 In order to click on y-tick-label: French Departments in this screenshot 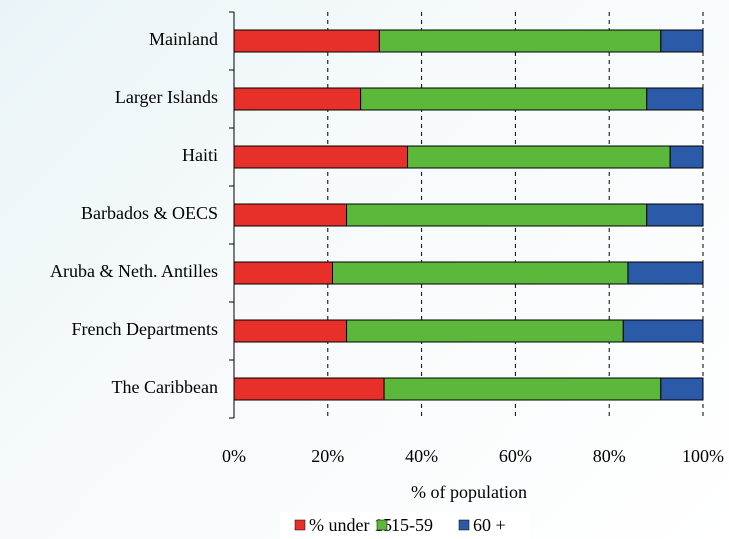, I will do `click(145, 329)`.